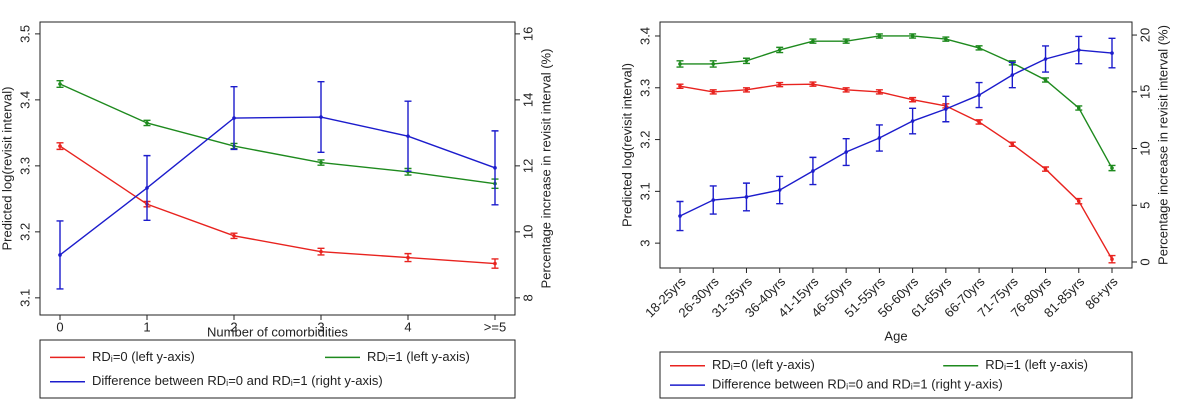  What do you see at coordinates (24, 34) in the screenshot?
I see `y-tick-label: 3.5` at bounding box center [24, 34].